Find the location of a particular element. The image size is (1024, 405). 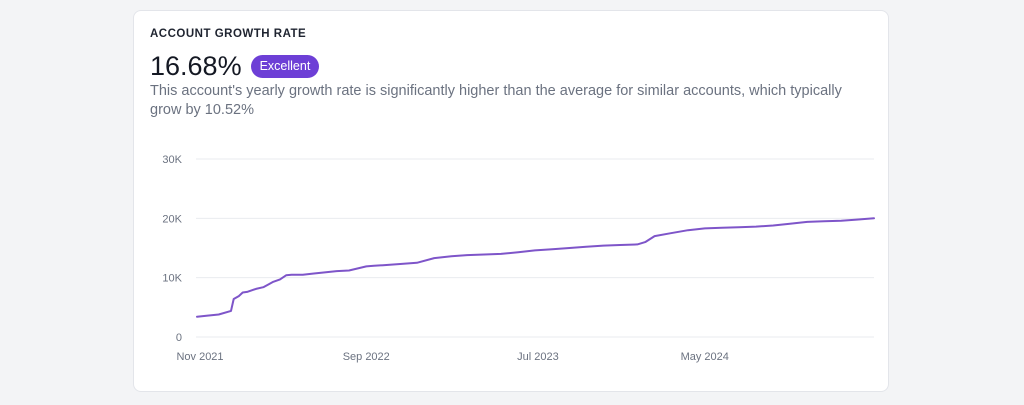

y-tick-label: 10K is located at coordinates (172, 279).